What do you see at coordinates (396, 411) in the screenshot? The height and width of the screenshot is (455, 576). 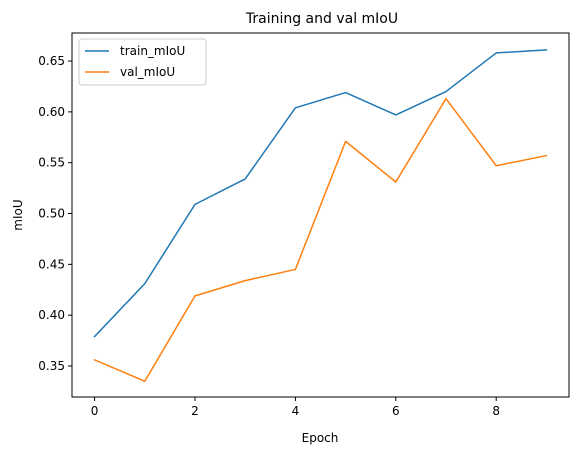 I see `x-tick-label: 6` at bounding box center [396, 411].